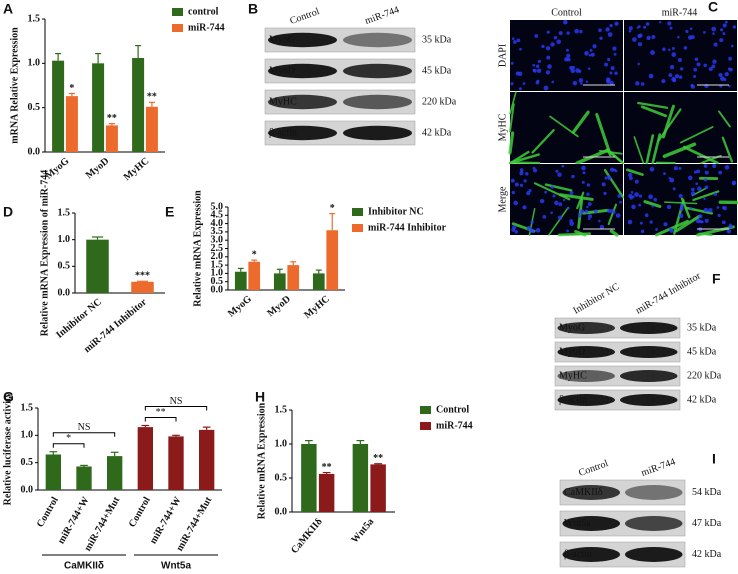 The image size is (738, 574). What do you see at coordinates (197, 248) in the screenshot?
I see `y-axis-label: Relative mRNA Expression` at bounding box center [197, 248].